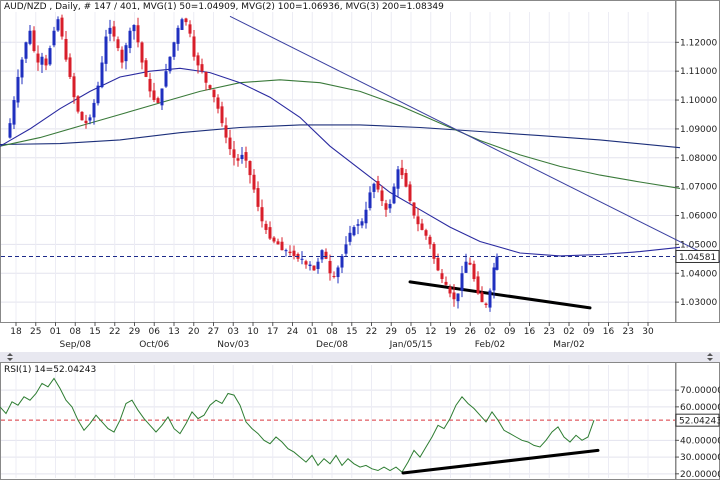 This screenshot has height=482, width=720. Describe the element at coordinates (699, 422) in the screenshot. I see `rsi-current-label: 52.04243` at that location.